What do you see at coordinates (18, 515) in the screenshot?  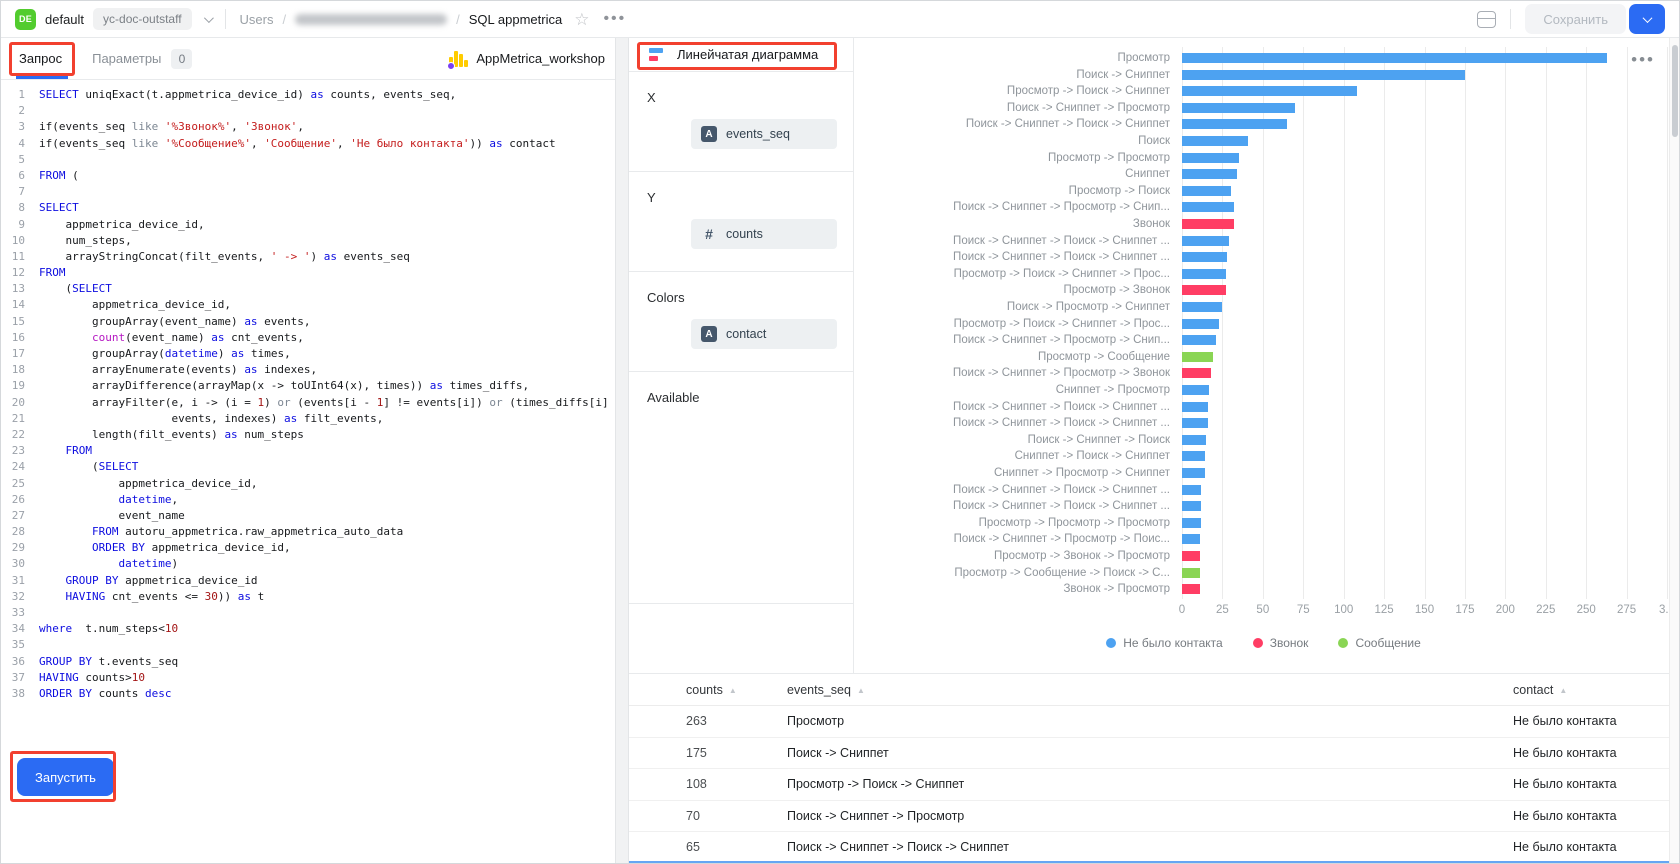 I see `line-number: 27` at bounding box center [18, 515].